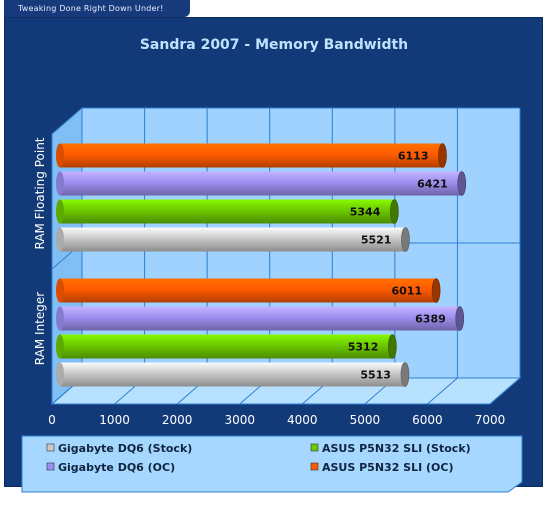 The width and height of the screenshot is (548, 508). I want to click on x-tick-label: 2000, so click(177, 420).